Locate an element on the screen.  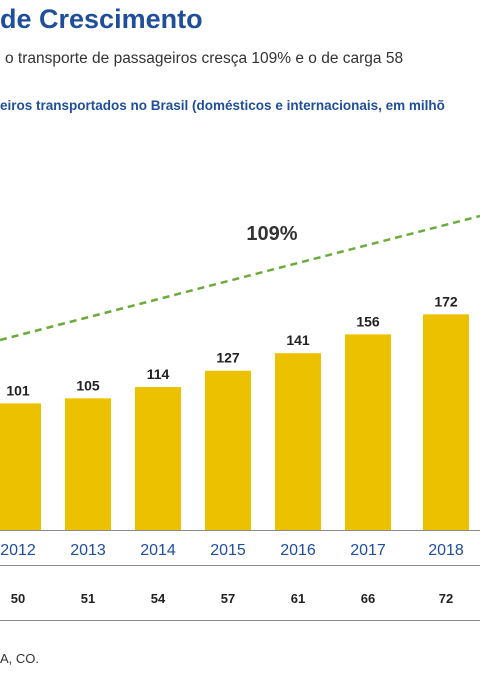
second-row-value: 54 is located at coordinates (158, 598).